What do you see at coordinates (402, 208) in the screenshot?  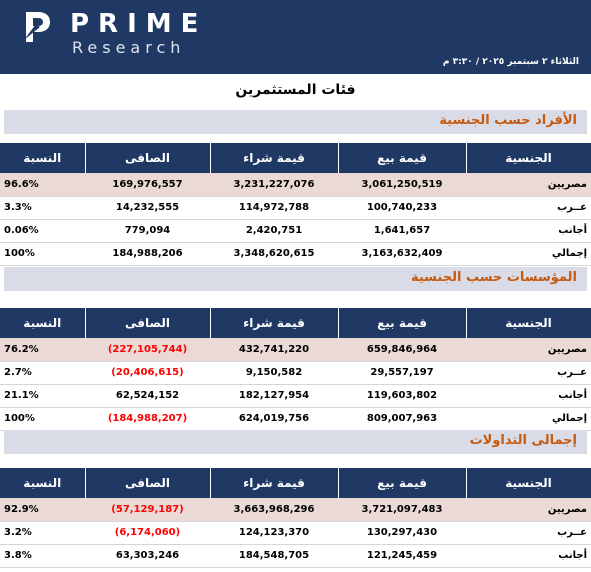 I see `cell-sell: 100,740,233` at bounding box center [402, 208].